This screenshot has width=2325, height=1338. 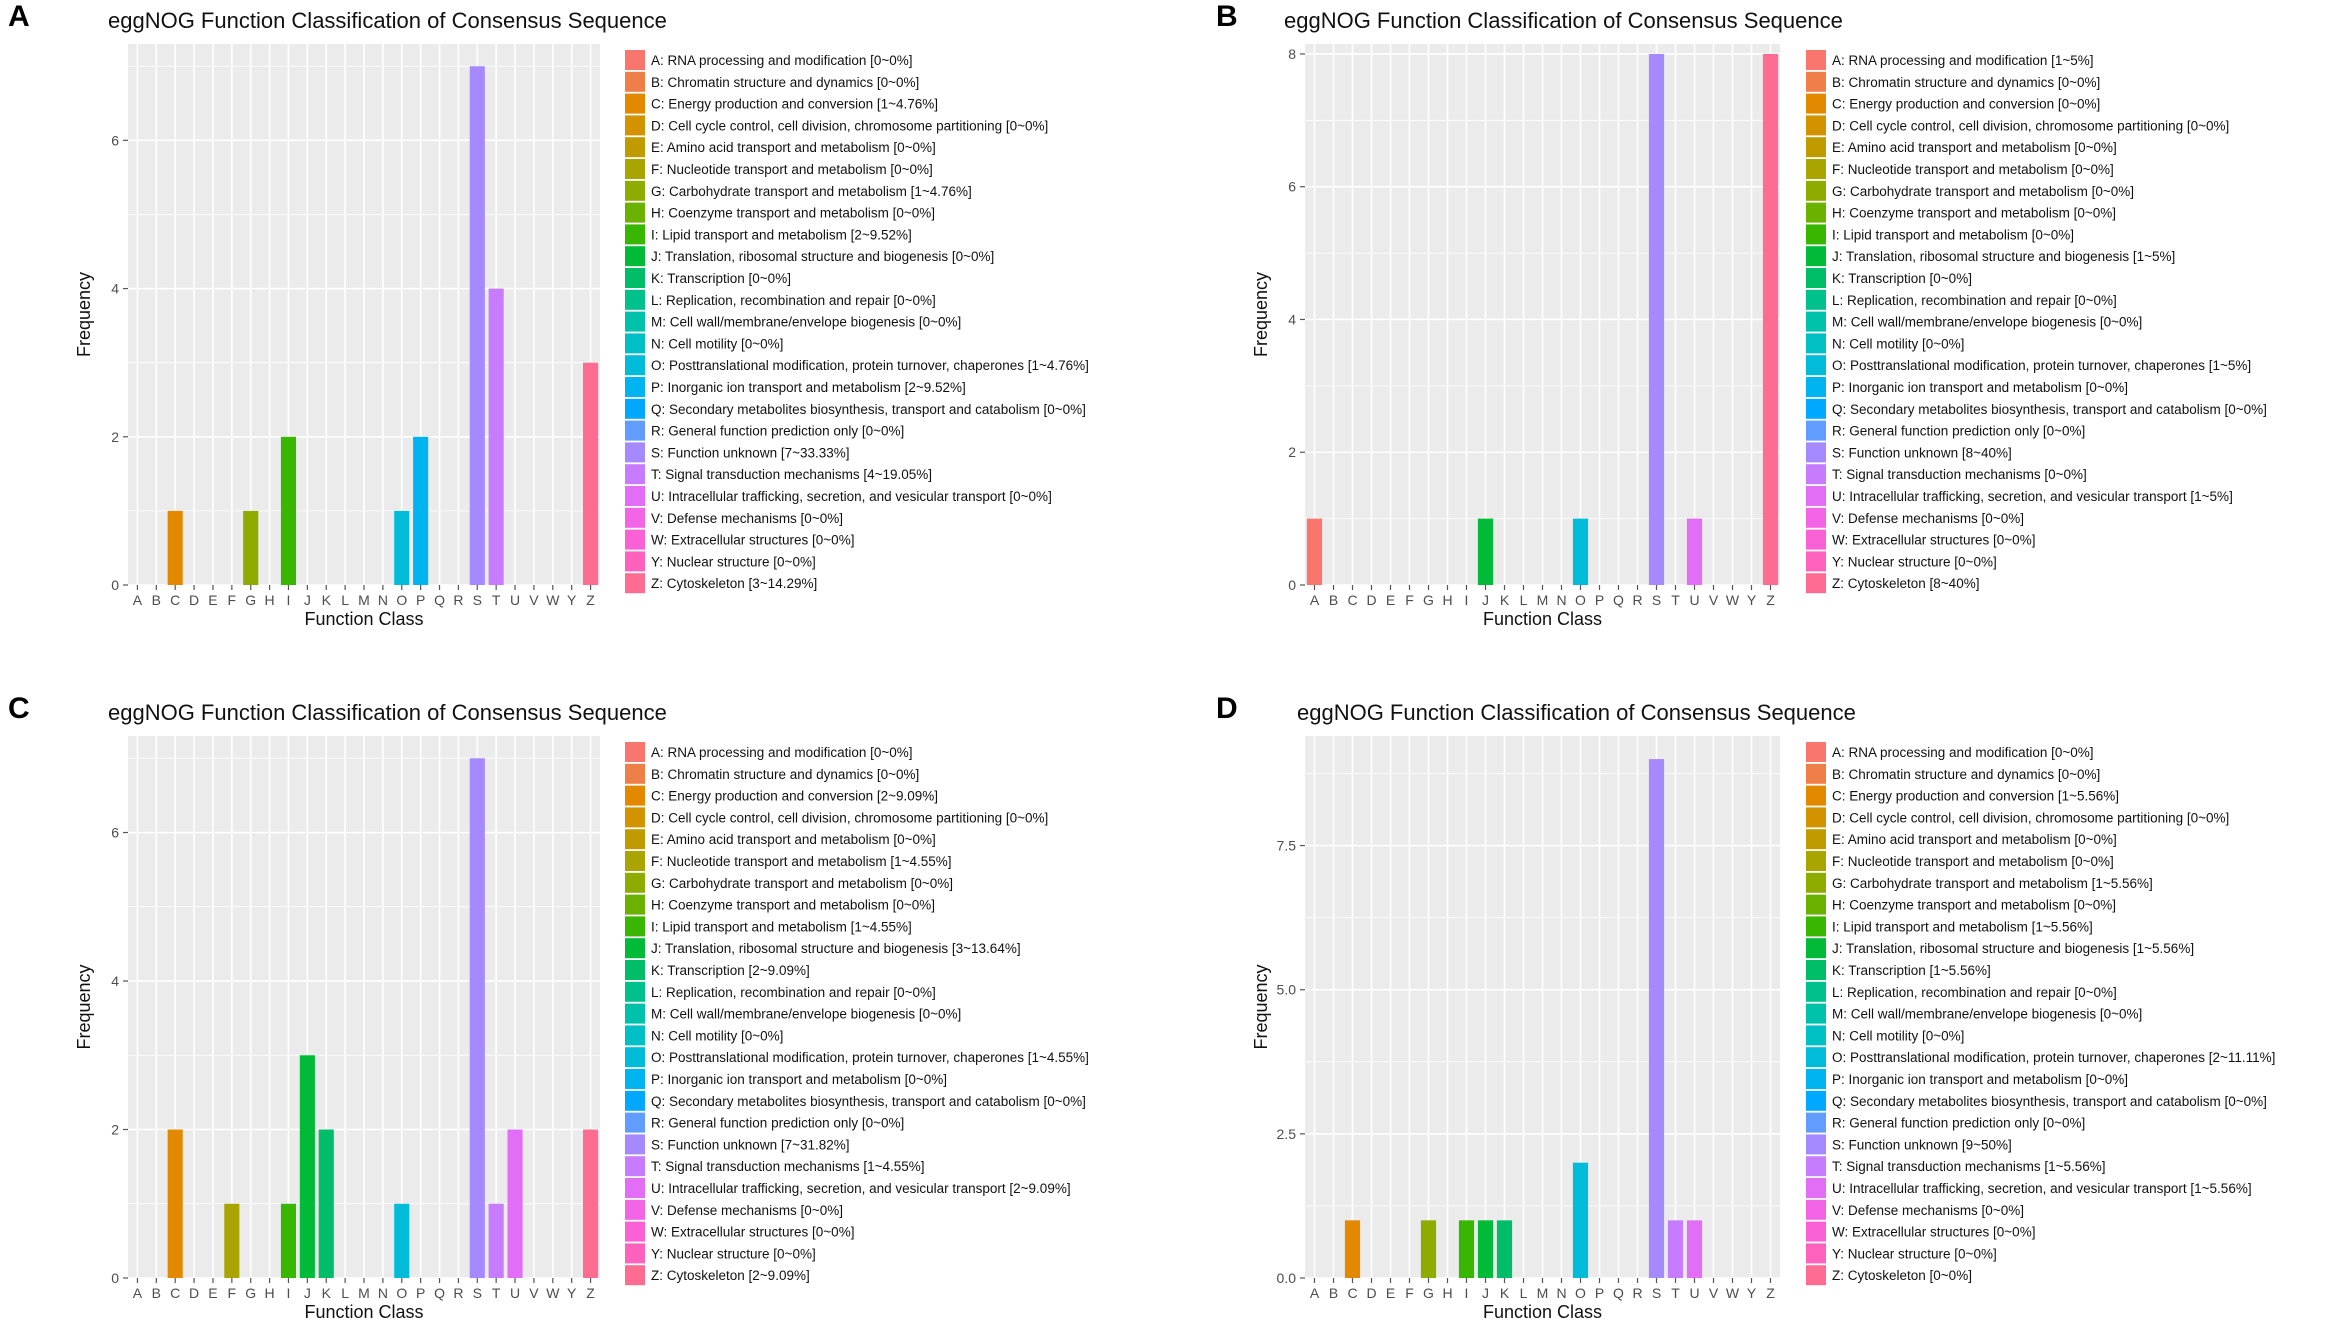 I want to click on x-tick-label: O, so click(x=1580, y=1293).